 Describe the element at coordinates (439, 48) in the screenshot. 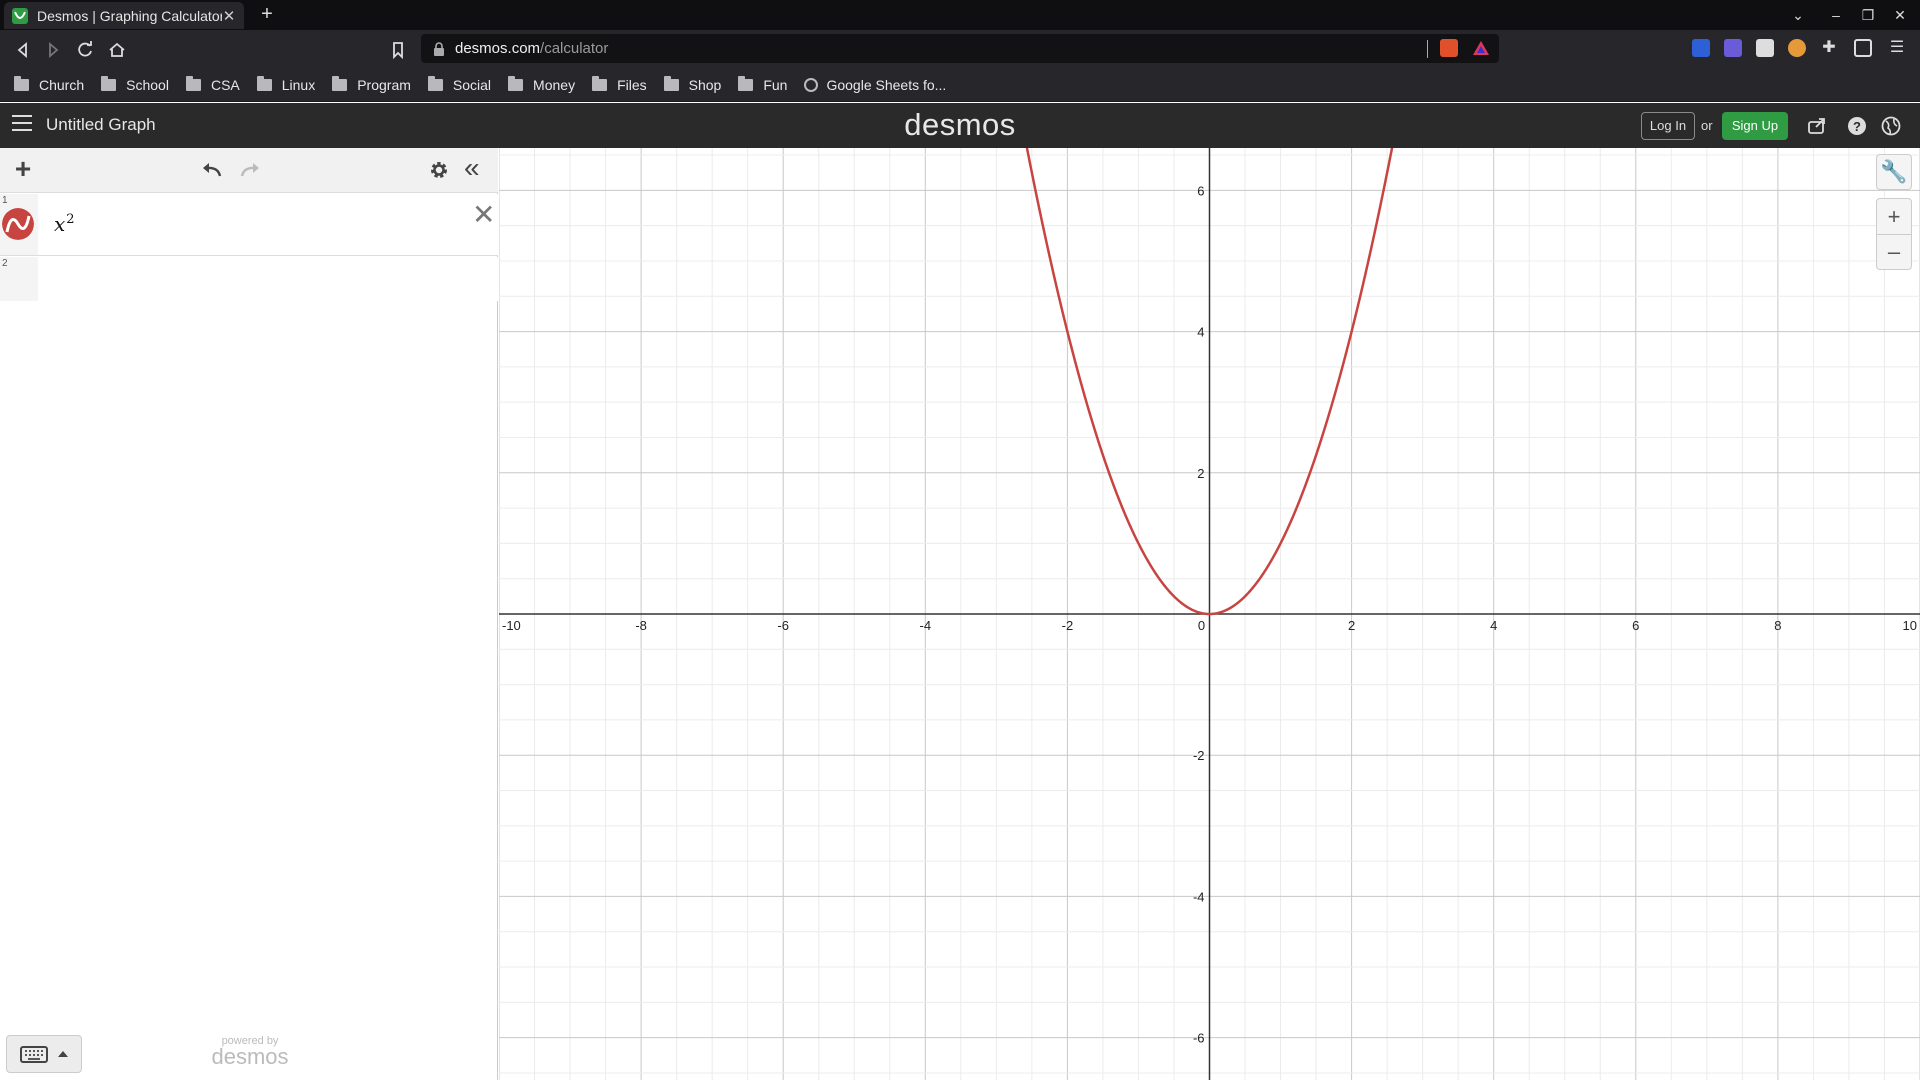

I see `lock-icon` at that location.